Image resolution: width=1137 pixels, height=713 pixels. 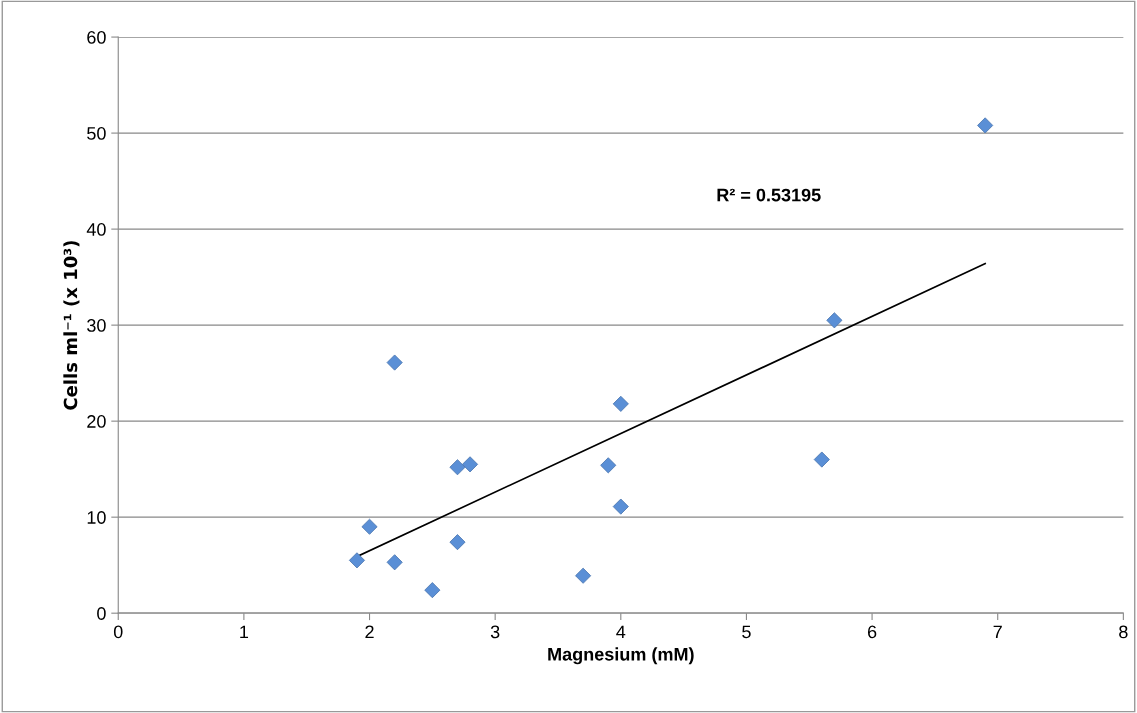 What do you see at coordinates (369, 632) in the screenshot?
I see `x-tick-label: 2` at bounding box center [369, 632].